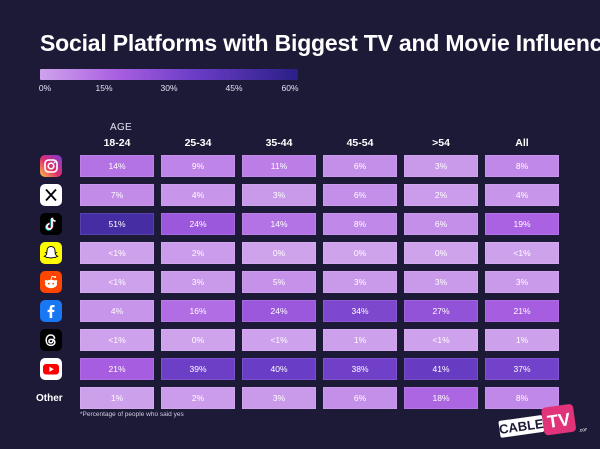 Image resolution: width=600 pixels, height=449 pixels. What do you see at coordinates (104, 88) in the screenshot?
I see `legend-tick: 15%` at bounding box center [104, 88].